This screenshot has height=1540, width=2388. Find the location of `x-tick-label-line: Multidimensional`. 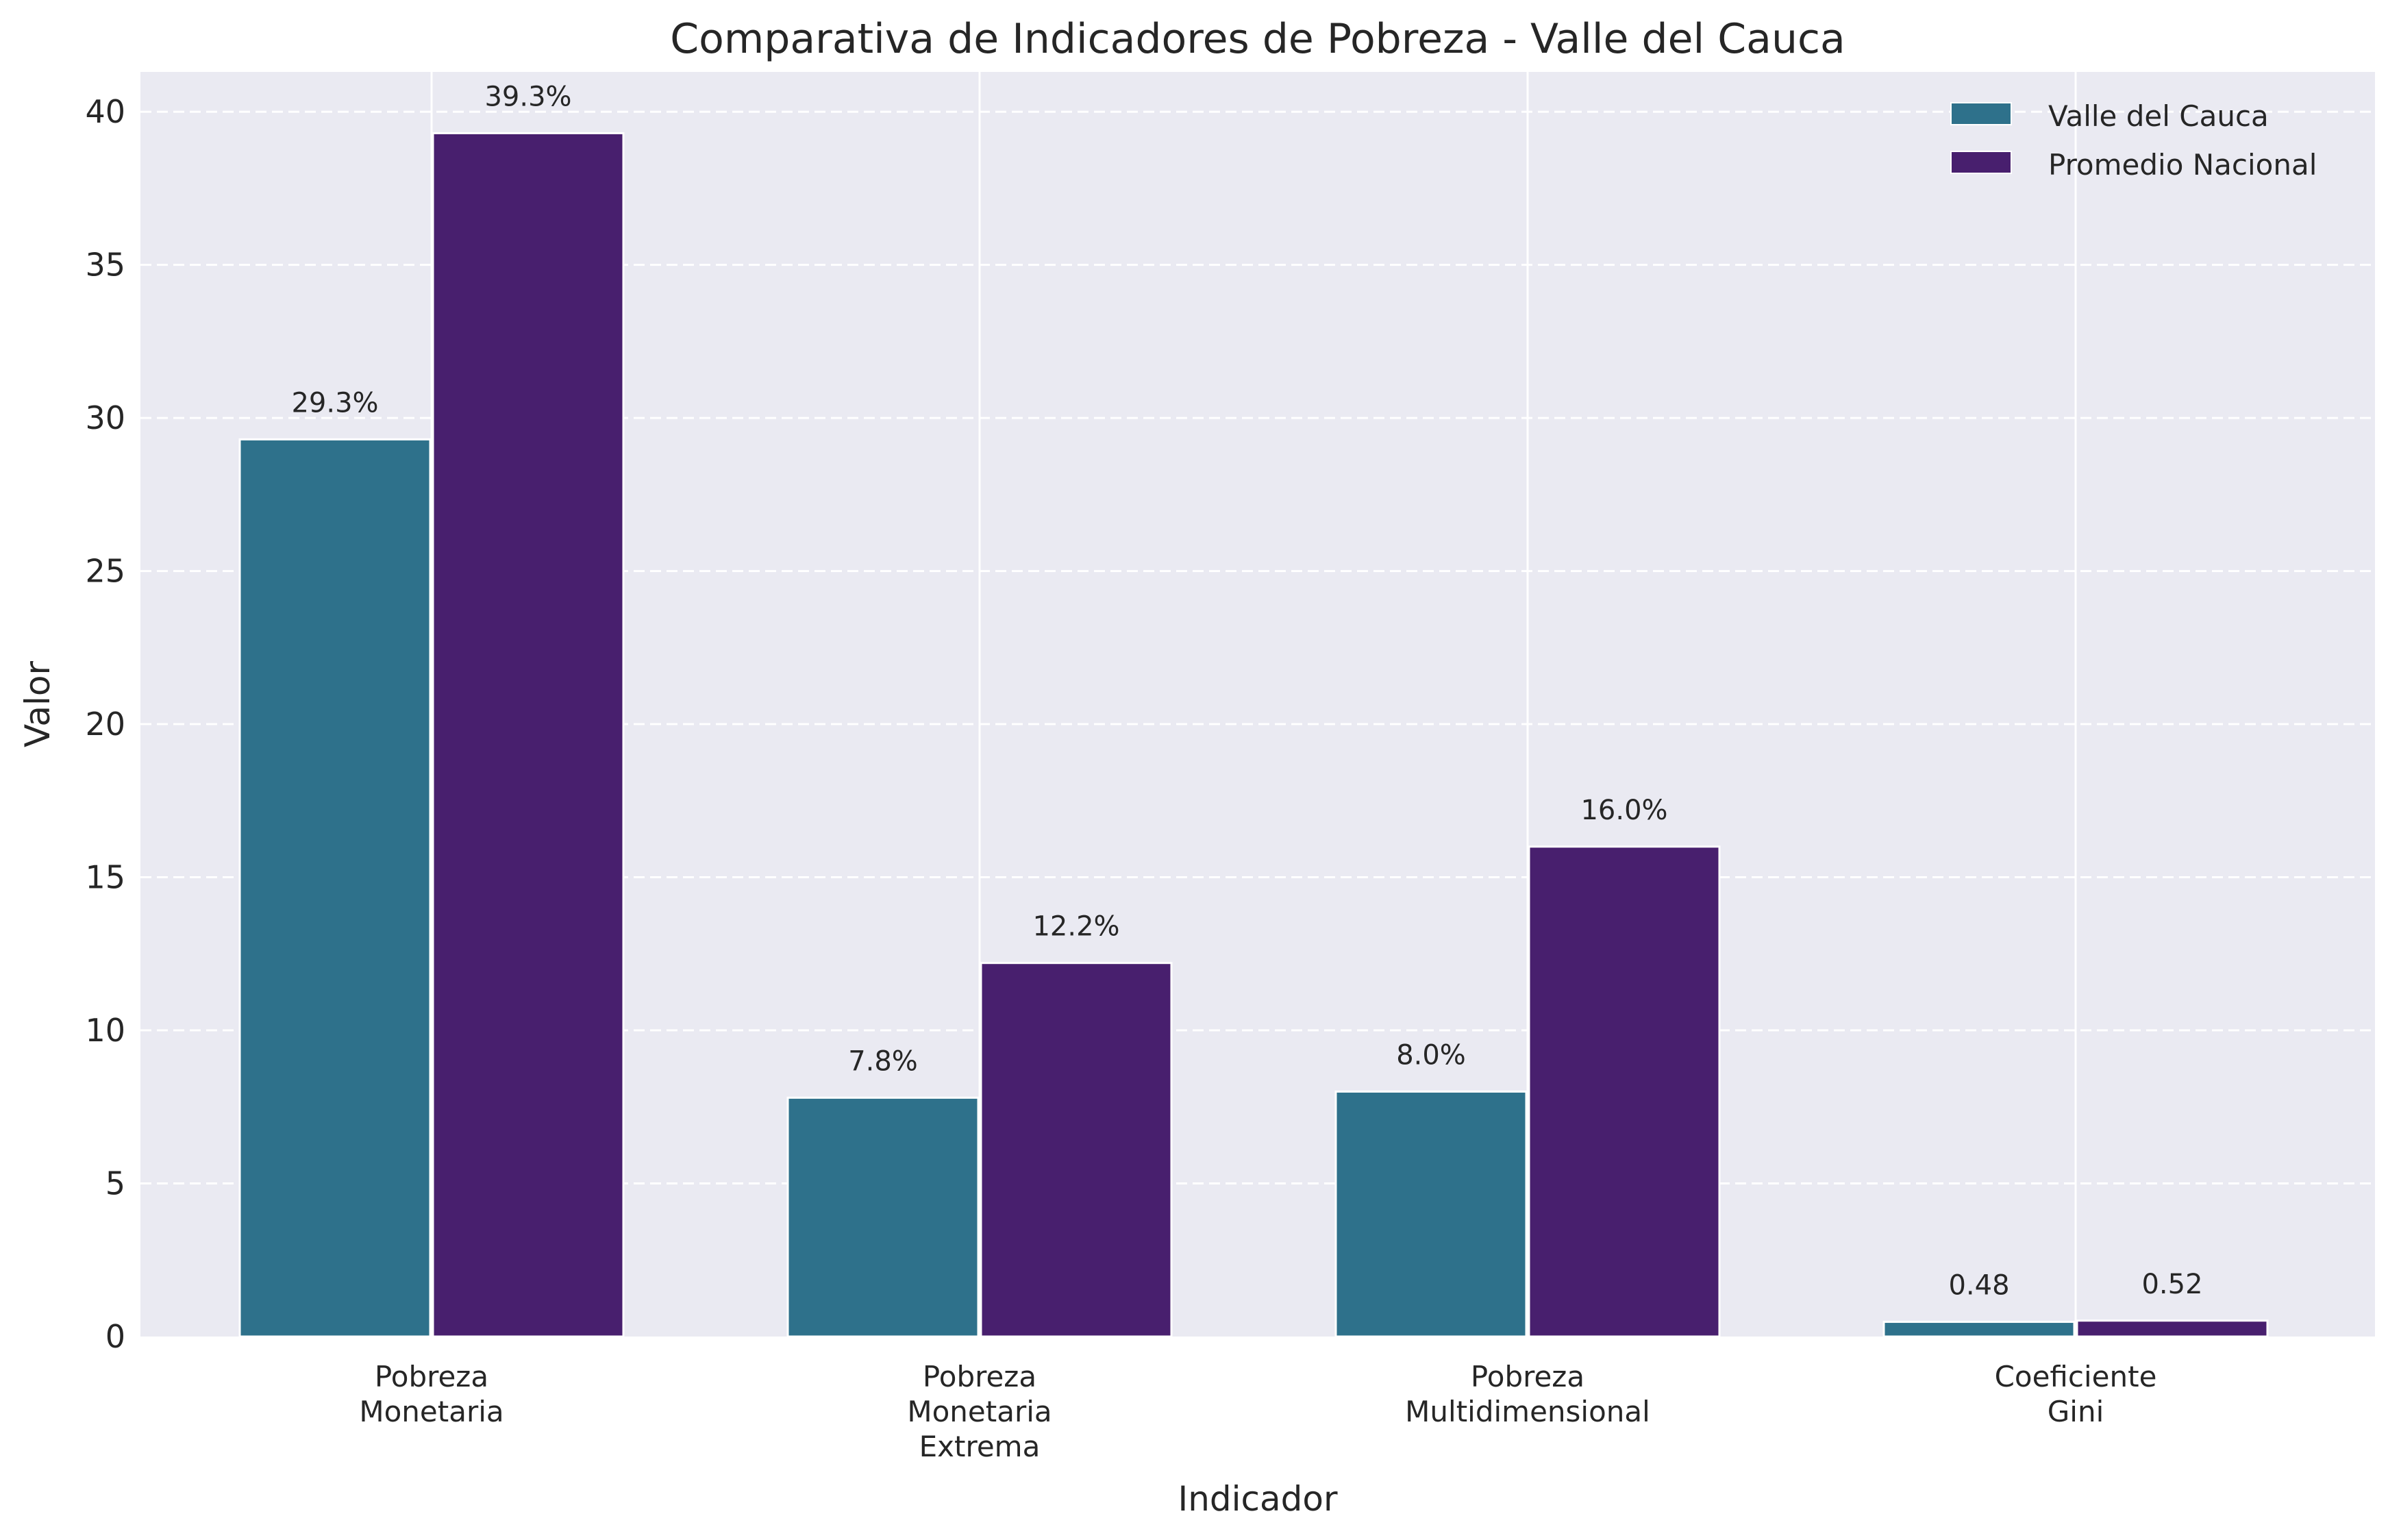

x-tick-label-line: Multidimensional is located at coordinates (1528, 1411).